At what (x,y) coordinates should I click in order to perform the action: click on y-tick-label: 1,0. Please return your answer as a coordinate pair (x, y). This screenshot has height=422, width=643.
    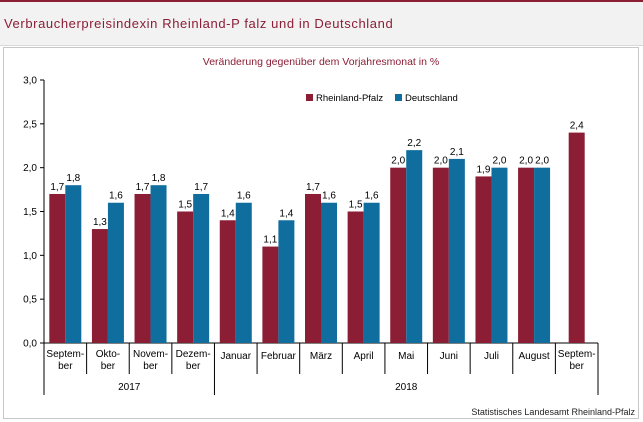
    Looking at the image, I should click on (30, 256).